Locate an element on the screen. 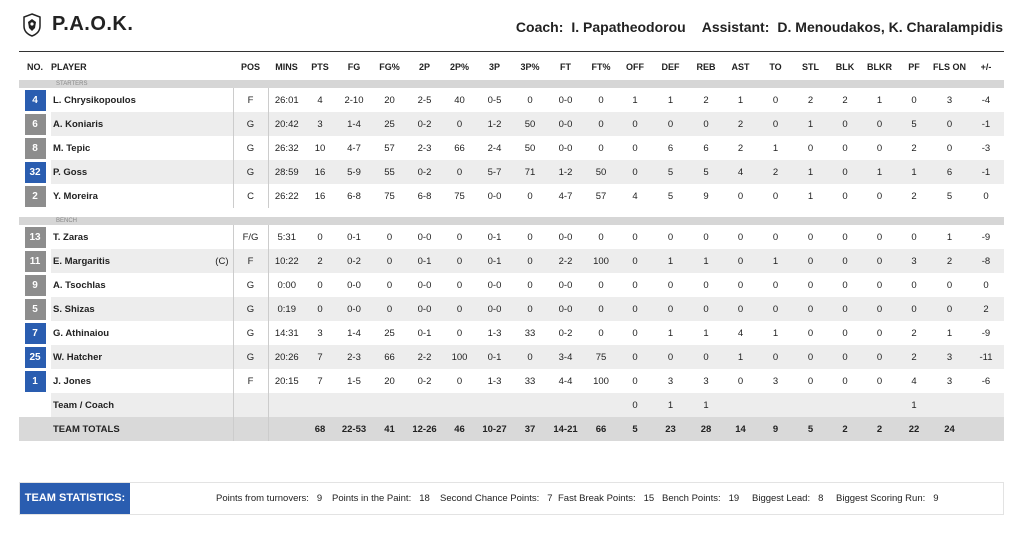 The image size is (1024, 536). team-stat-label: Bench Points: is located at coordinates (691, 498).